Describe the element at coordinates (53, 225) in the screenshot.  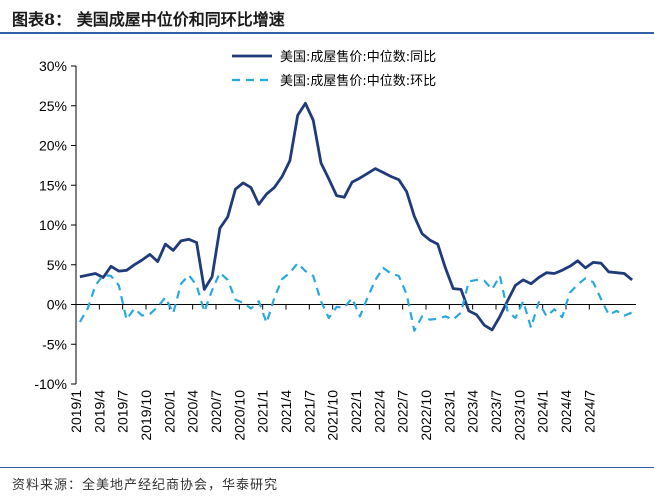
I see `y-tick-label: 10%` at that location.